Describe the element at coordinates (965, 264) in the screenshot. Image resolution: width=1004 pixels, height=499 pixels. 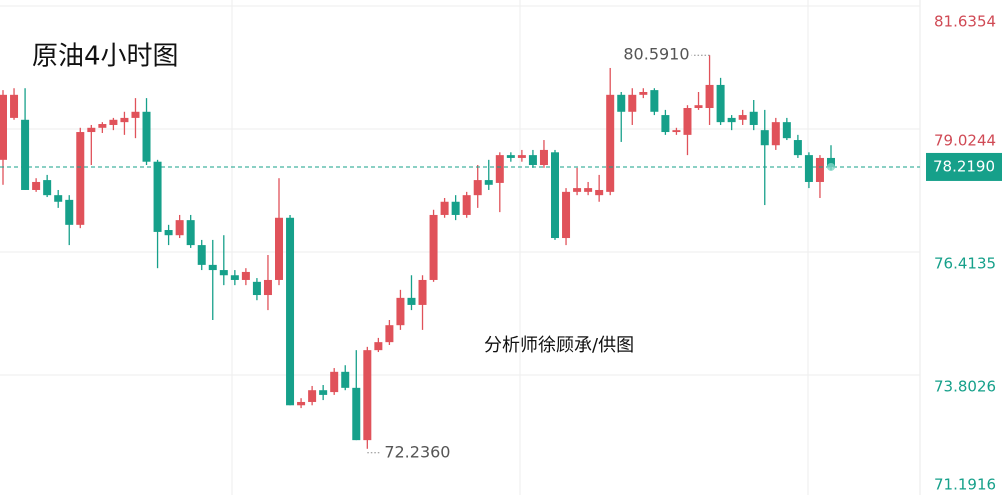
I see `y-tick-label: 76.4135` at that location.